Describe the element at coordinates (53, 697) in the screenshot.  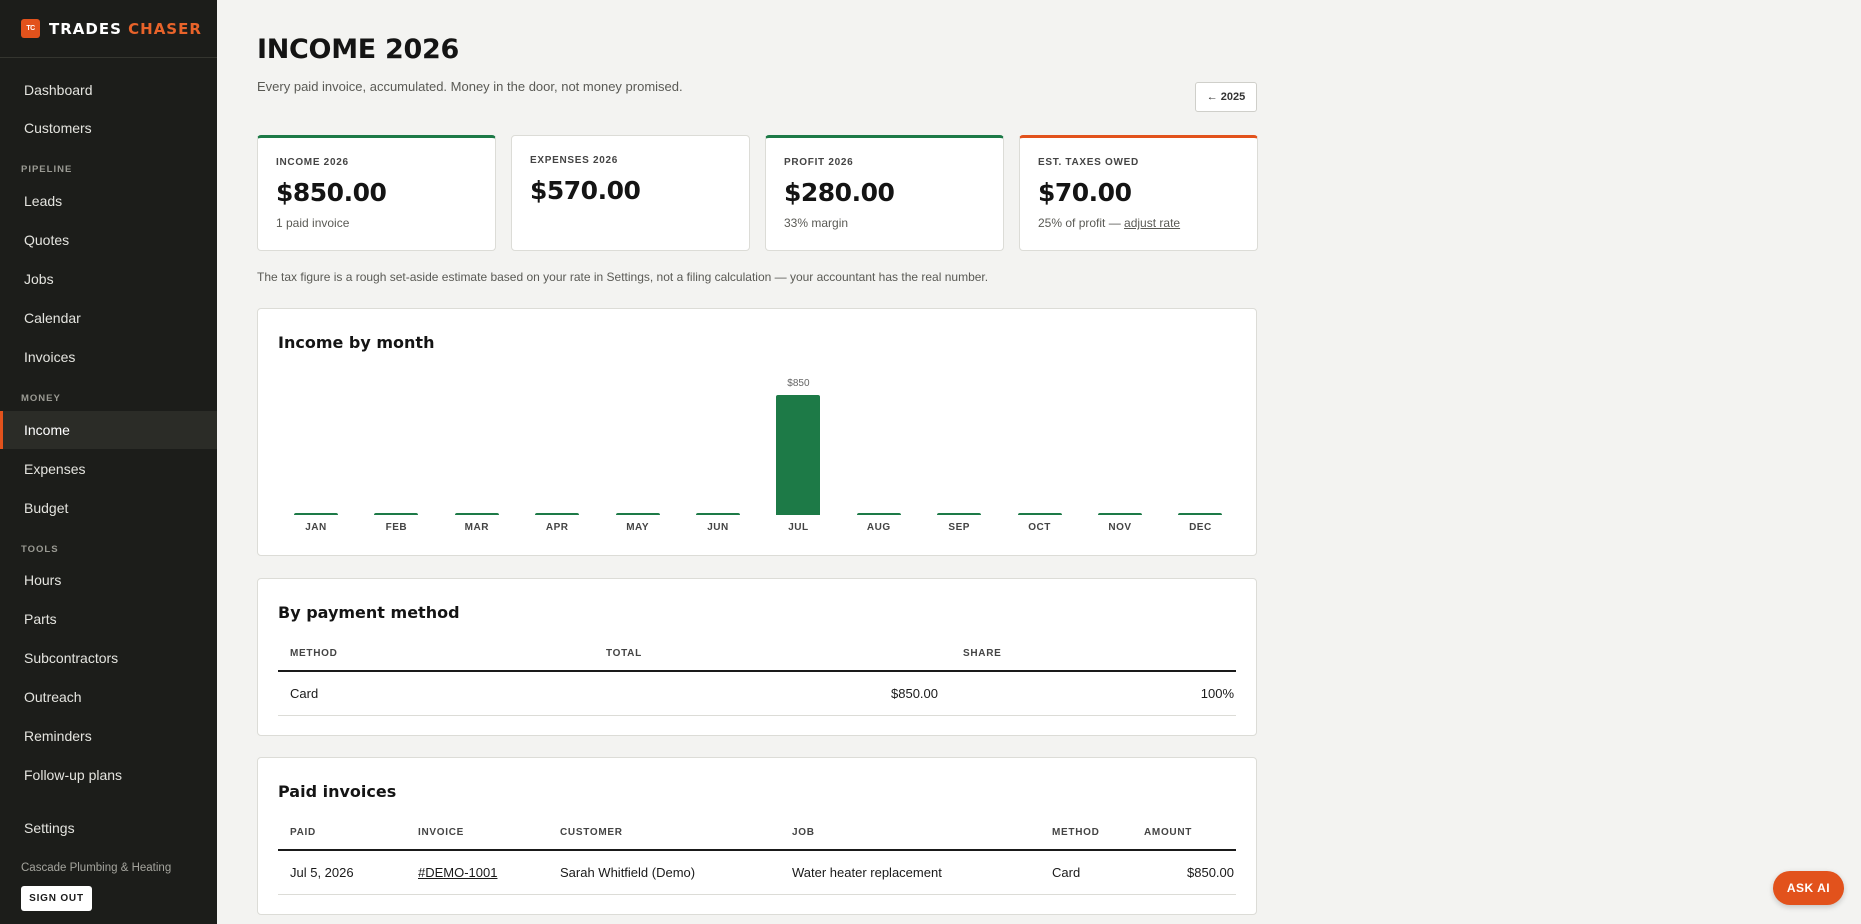
I see `sidebar-item-outreach: Outreach` at that location.